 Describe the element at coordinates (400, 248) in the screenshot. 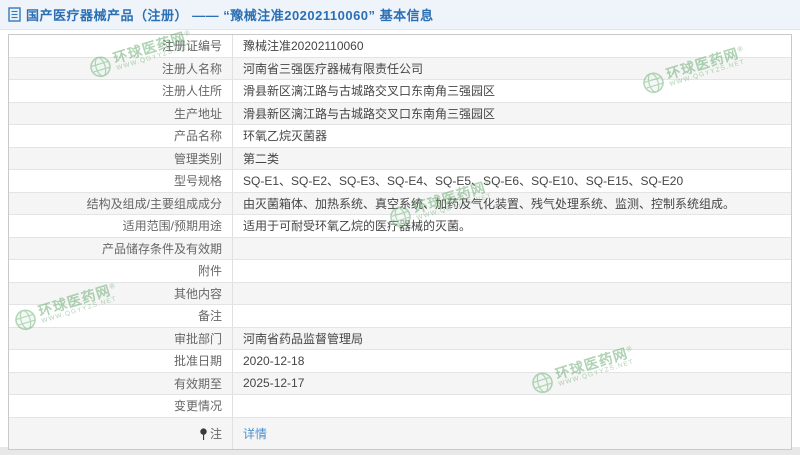

I see `table-row: 产品储存条件及有效期` at that location.